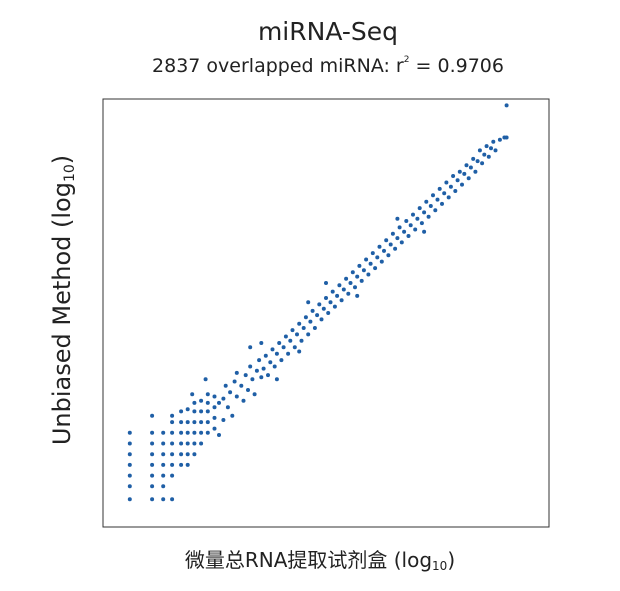 The image size is (620, 591). I want to click on y-label-main: Unbiased Method (log, so click(62, 313).